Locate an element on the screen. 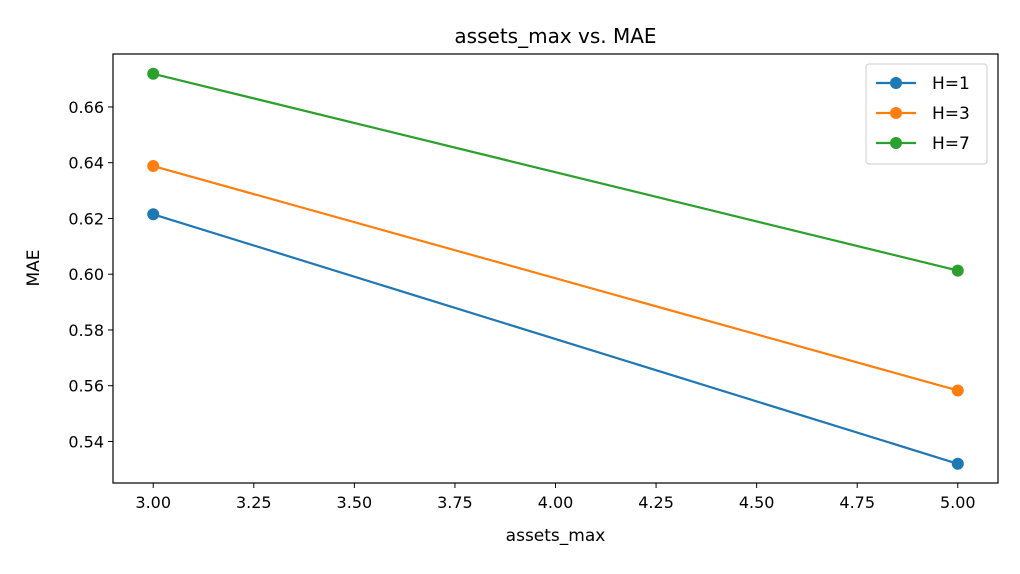  legend-label: H=3 is located at coordinates (951, 114).